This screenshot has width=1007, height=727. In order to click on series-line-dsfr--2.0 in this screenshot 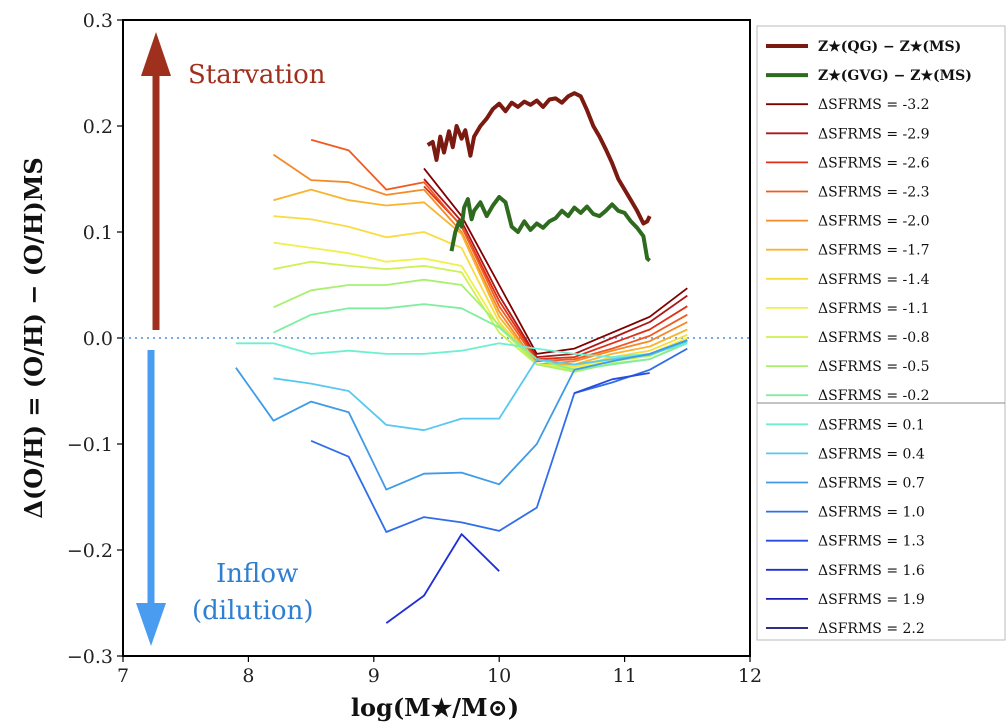, I will do `click(480, 259)`.